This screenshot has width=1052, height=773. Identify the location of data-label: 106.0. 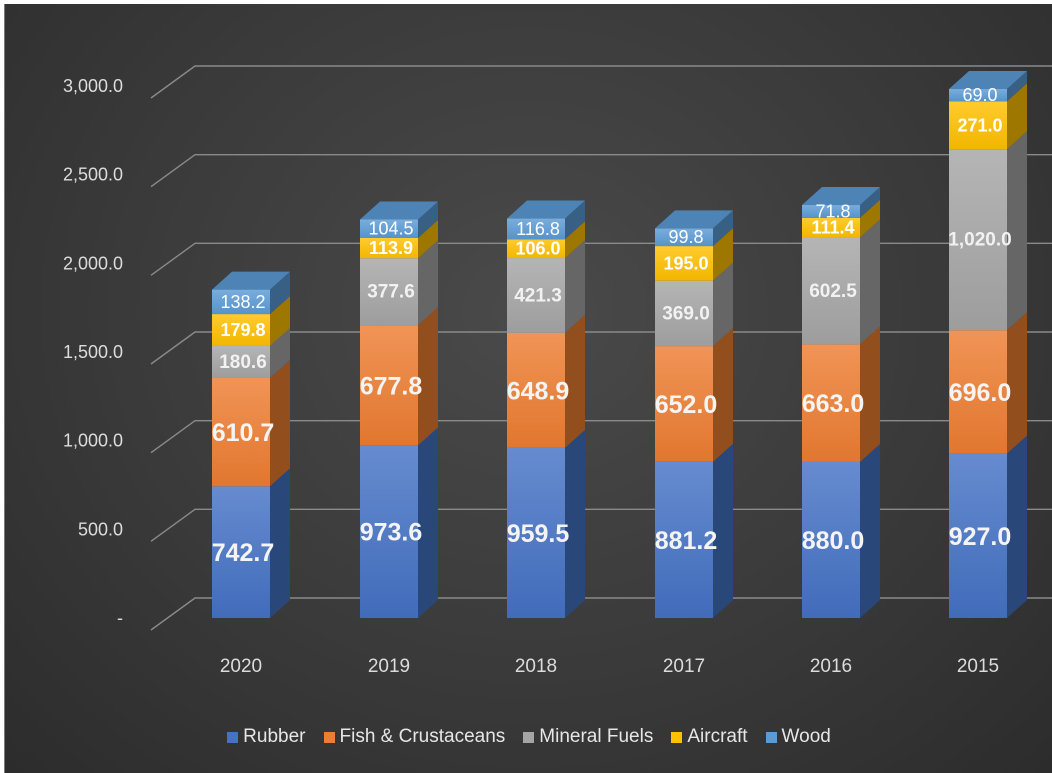
(537, 249).